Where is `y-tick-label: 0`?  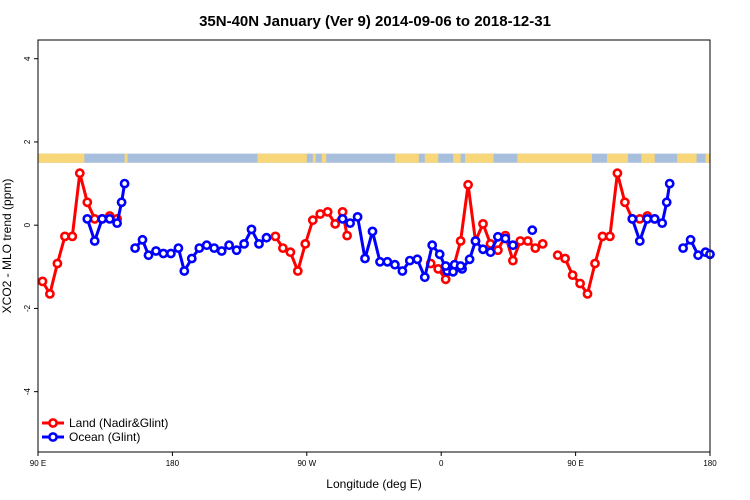
y-tick-label: 0 is located at coordinates (27, 224).